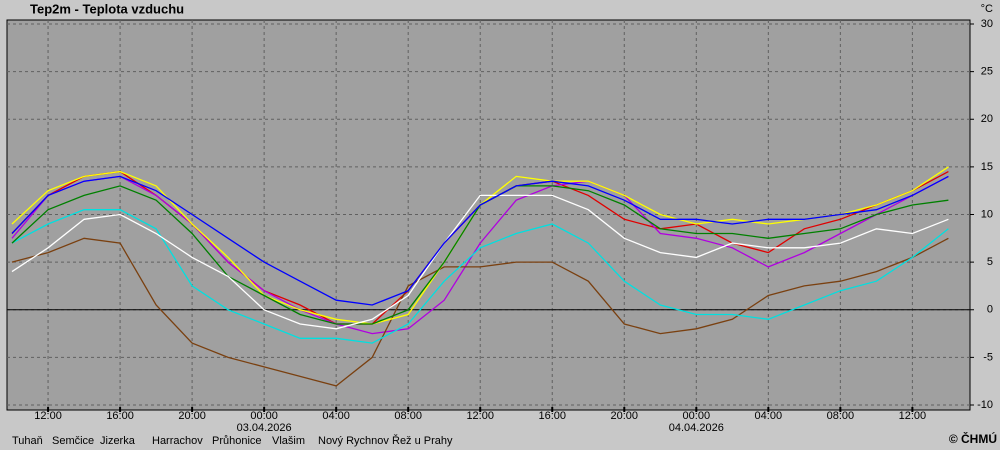 The height and width of the screenshot is (450, 1000). What do you see at coordinates (987, 214) in the screenshot?
I see `y-tick-label: 10` at bounding box center [987, 214].